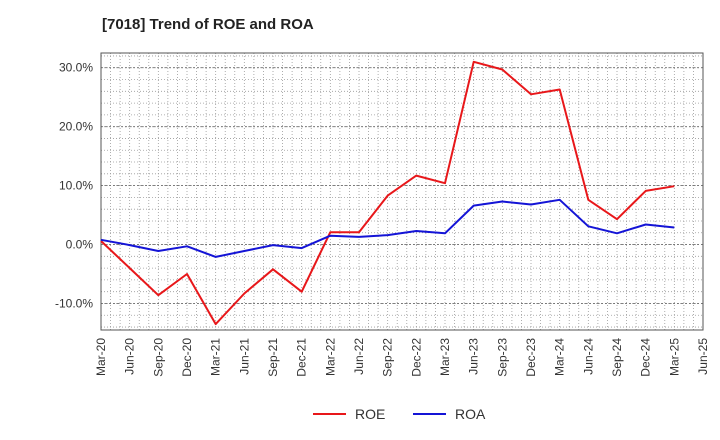 The width and height of the screenshot is (720, 440). Describe the element at coordinates (158, 357) in the screenshot. I see `x-tick-label: Sep-20` at that location.